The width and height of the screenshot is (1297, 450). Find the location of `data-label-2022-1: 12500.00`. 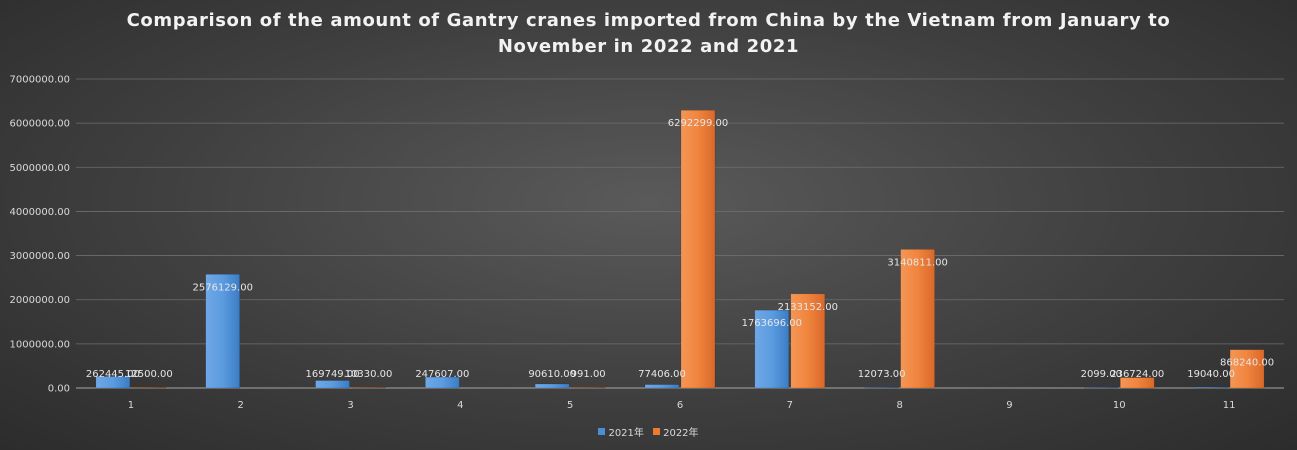

data-label-2022-1: 12500.00 is located at coordinates (149, 374).